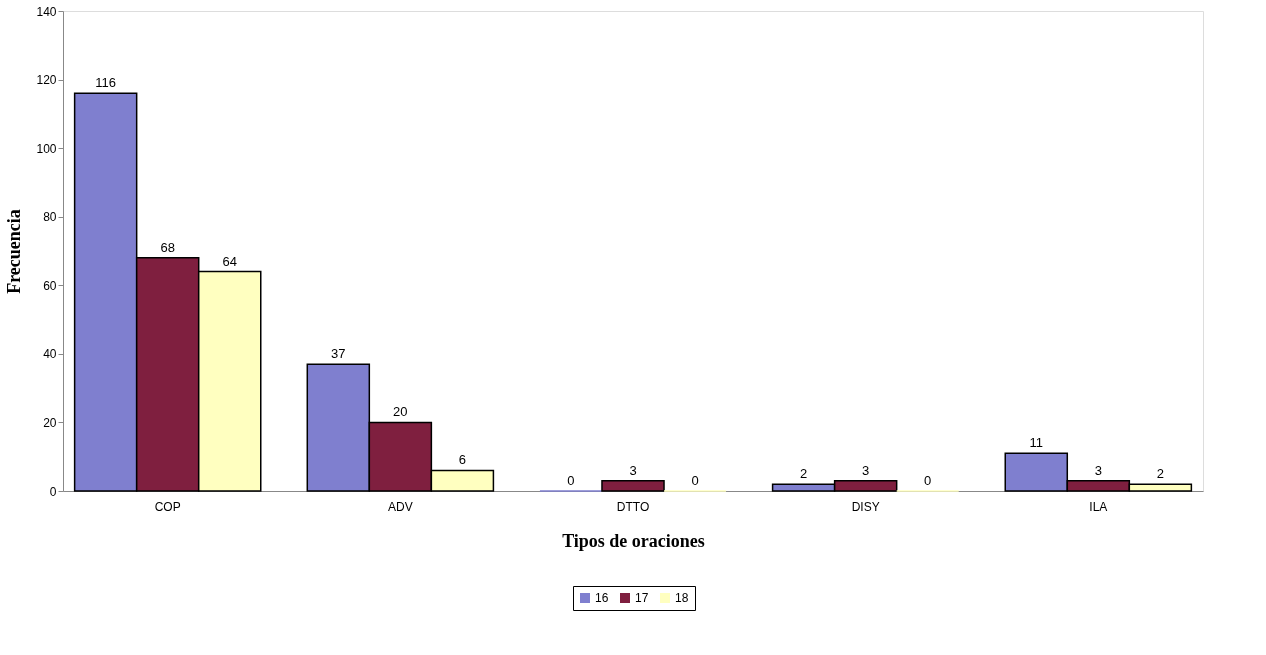 This screenshot has height=655, width=1266. What do you see at coordinates (462, 460) in the screenshot?
I see `data-label: 6` at bounding box center [462, 460].